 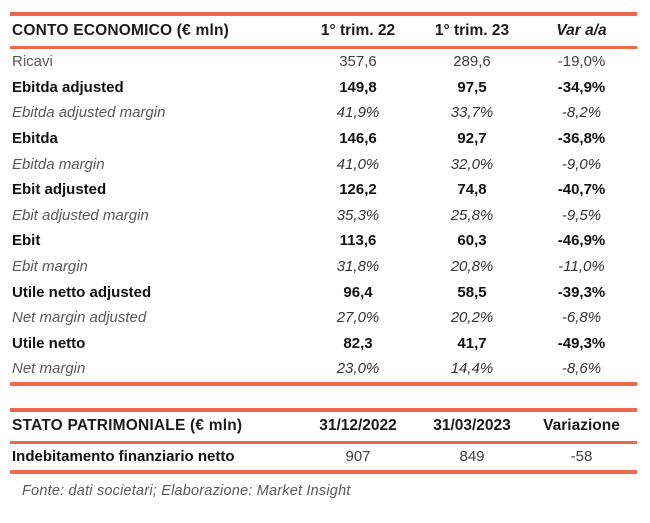 What do you see at coordinates (472, 267) in the screenshot?
I see `row-value-q1-23: 20,8%` at bounding box center [472, 267].